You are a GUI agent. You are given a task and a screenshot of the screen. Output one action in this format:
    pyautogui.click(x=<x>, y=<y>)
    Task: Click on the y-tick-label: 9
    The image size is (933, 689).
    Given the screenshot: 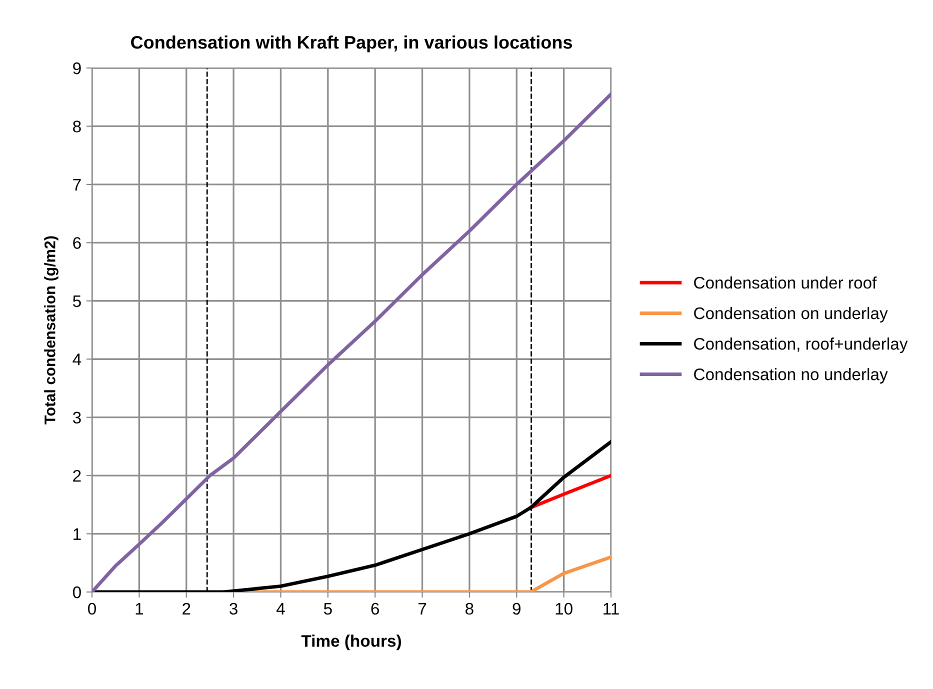 What is the action you would take?
    pyautogui.click(x=77, y=68)
    